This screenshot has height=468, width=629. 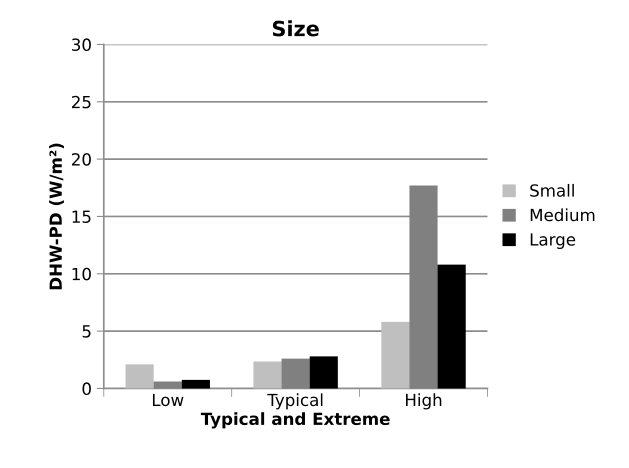 I want to click on y-tick-label: 10, so click(x=81, y=274).